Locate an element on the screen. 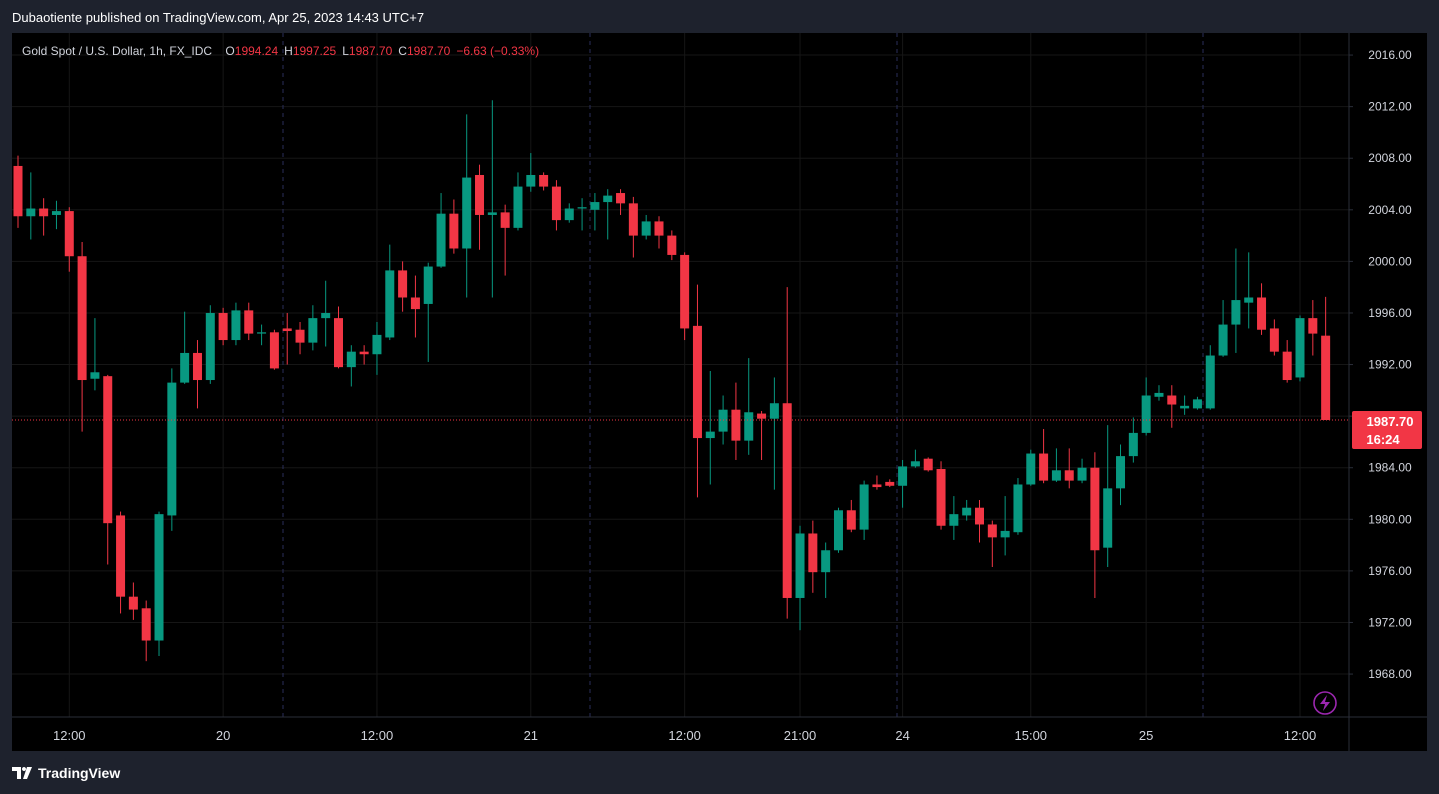 This screenshot has height=794, width=1439. last-price-label: 1987.70 is located at coordinates (1390, 421).